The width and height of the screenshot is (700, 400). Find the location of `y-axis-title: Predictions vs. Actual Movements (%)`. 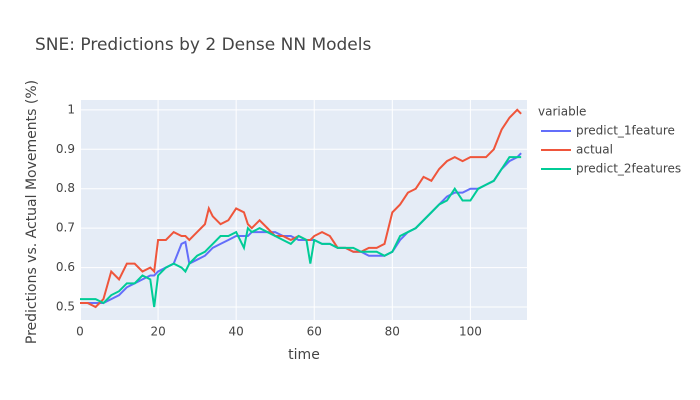

y-axis-title: Predictions vs. Actual Movements (%) is located at coordinates (32, 212).